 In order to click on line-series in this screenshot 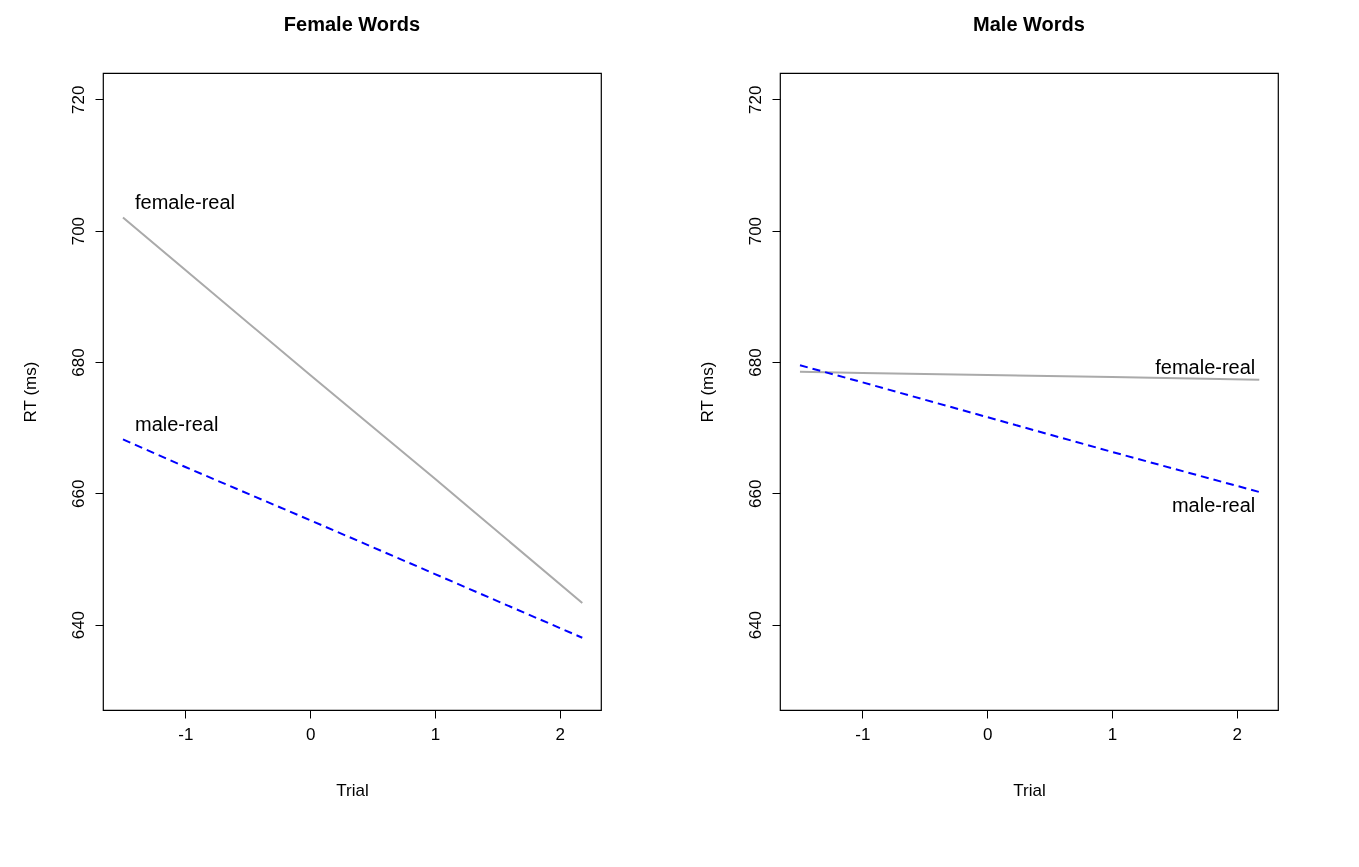, I will do `click(352, 538)`.